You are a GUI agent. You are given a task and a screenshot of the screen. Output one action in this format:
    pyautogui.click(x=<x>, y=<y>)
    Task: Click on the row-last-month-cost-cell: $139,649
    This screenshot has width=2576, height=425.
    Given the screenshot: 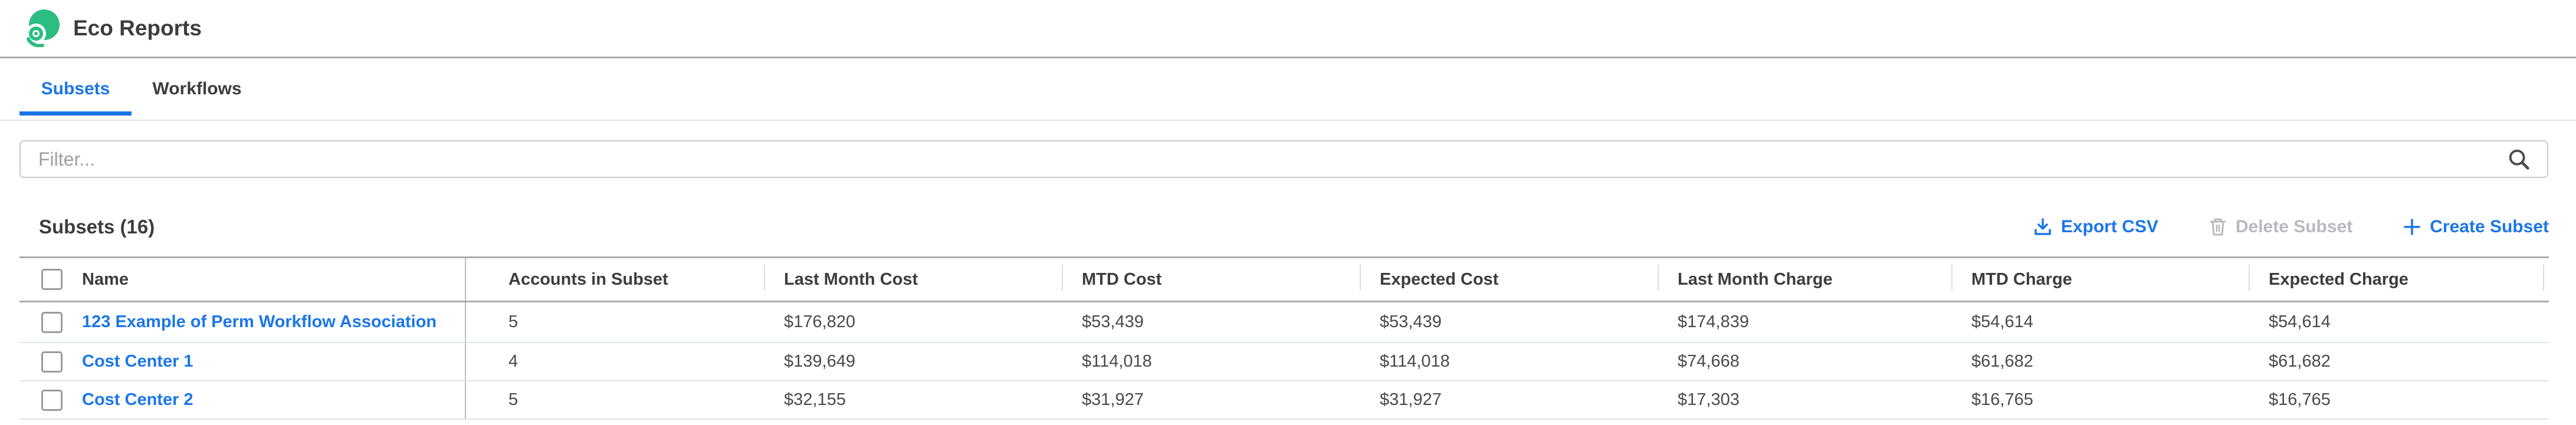 What is the action you would take?
    pyautogui.click(x=819, y=361)
    